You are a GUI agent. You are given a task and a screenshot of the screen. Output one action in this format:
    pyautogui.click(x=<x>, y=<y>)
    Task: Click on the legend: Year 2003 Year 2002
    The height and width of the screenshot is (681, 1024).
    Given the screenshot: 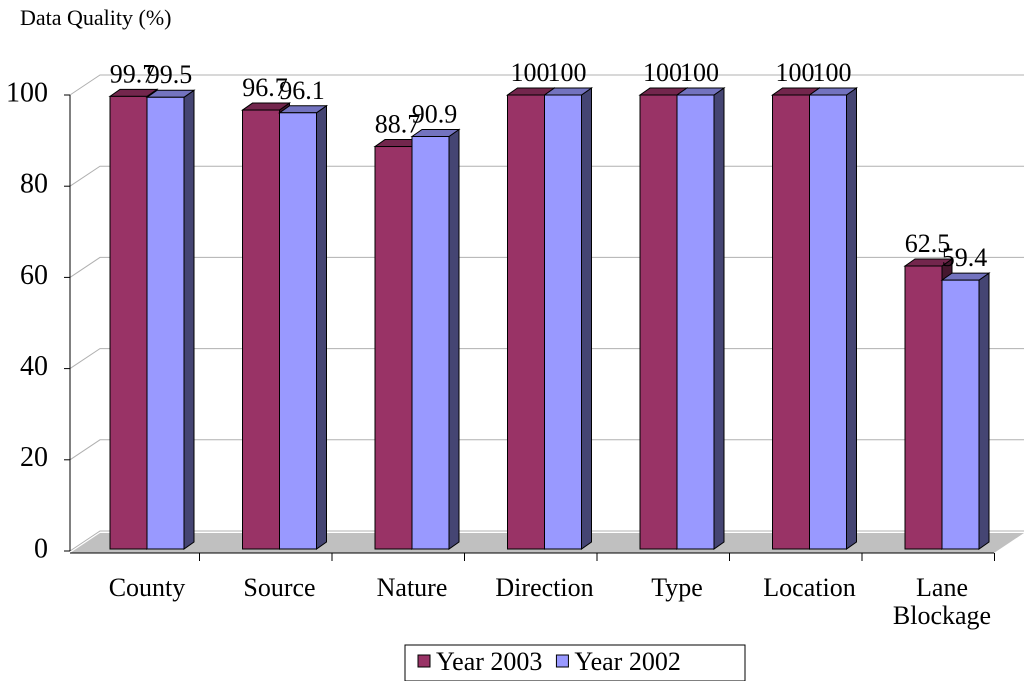 What is the action you would take?
    pyautogui.click(x=575, y=662)
    